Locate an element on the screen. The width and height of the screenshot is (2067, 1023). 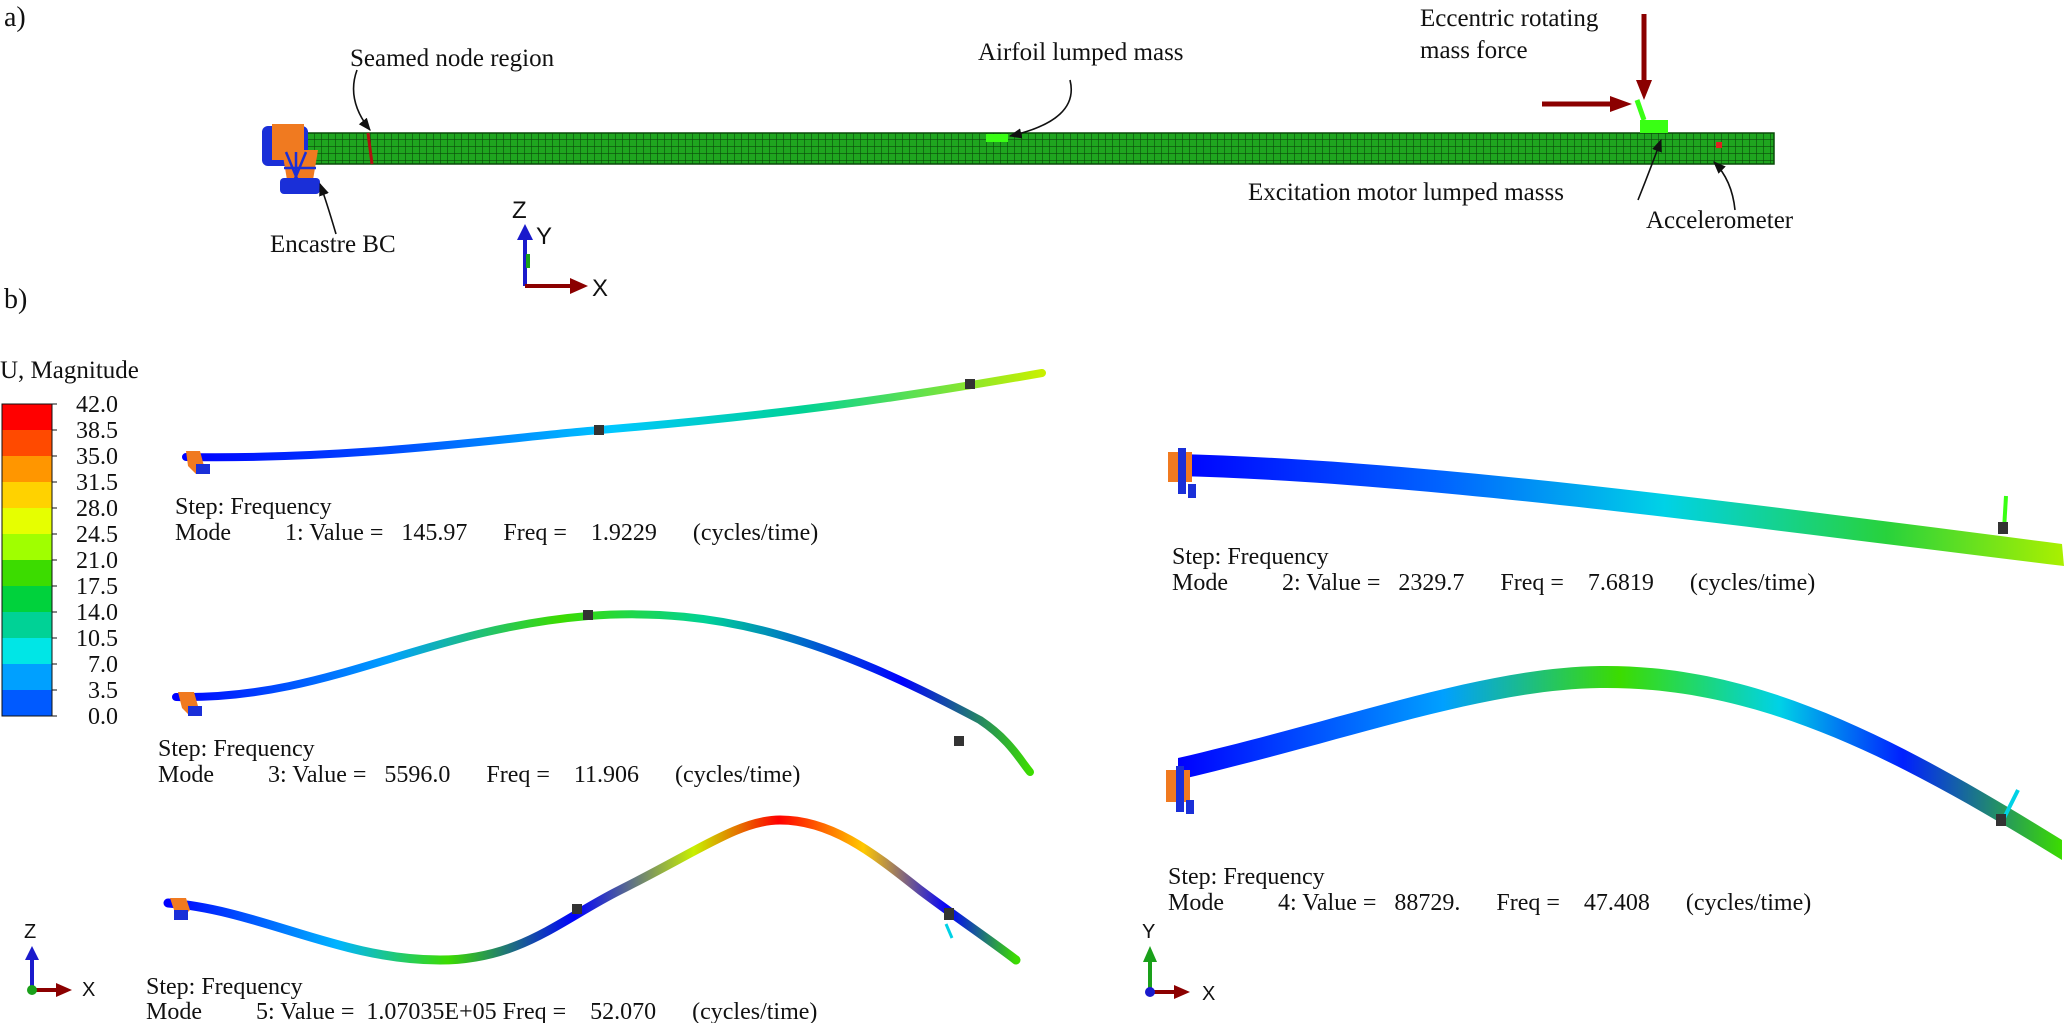
triad-b-right: Y X is located at coordinates (1178, 963).